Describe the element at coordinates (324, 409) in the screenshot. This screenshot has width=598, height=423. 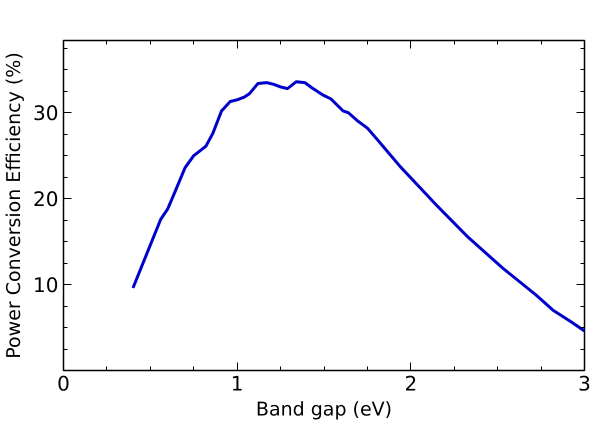
I see `x-axis-title: Band gap (eV)` at that location.